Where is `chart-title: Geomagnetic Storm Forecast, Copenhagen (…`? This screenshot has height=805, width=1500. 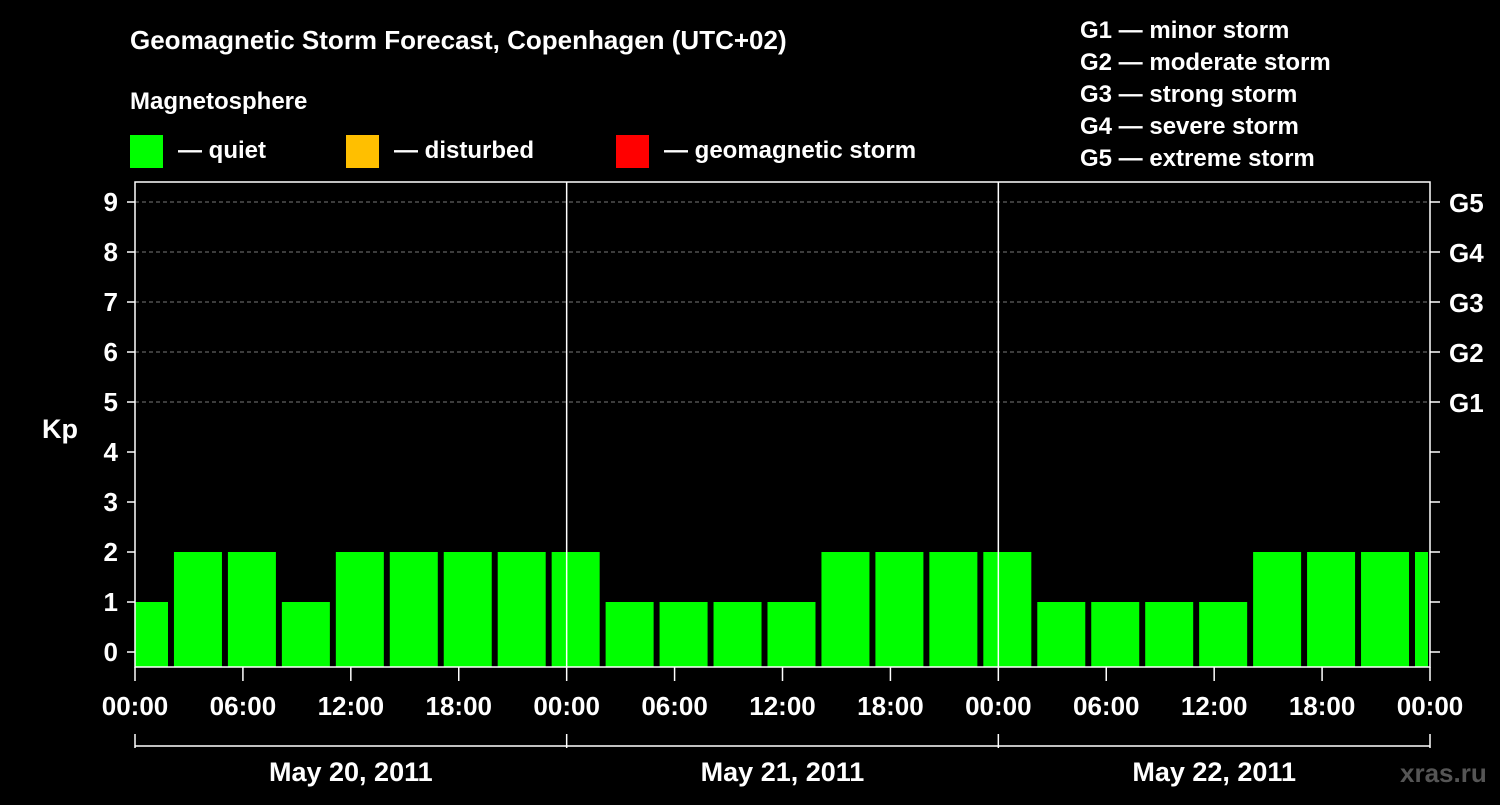
chart-title: Geomagnetic Storm Forecast, Copenhagen (… is located at coordinates (458, 40).